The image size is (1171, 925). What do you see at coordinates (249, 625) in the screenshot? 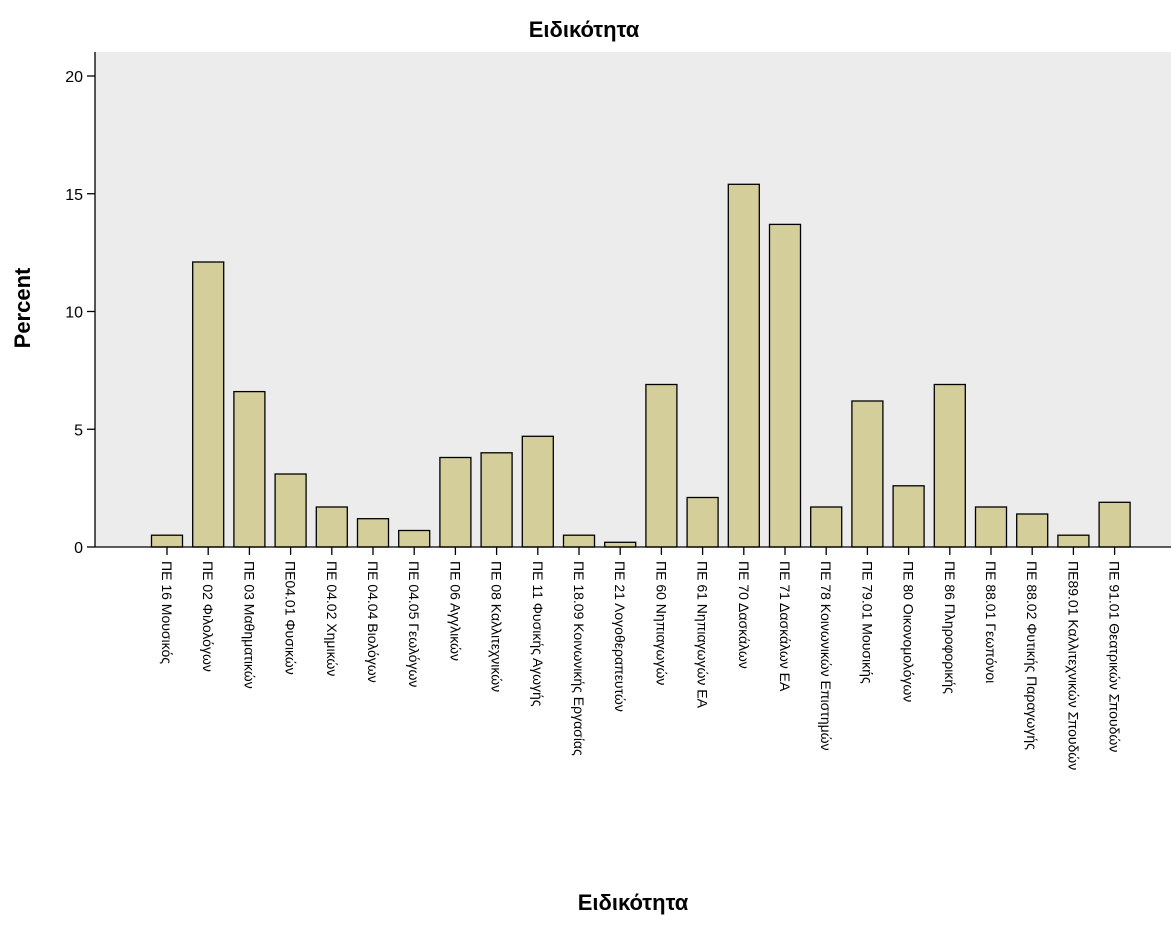
I see `x-tick-label: ΠΕ 03 Μαθηματικών` at bounding box center [249, 625].